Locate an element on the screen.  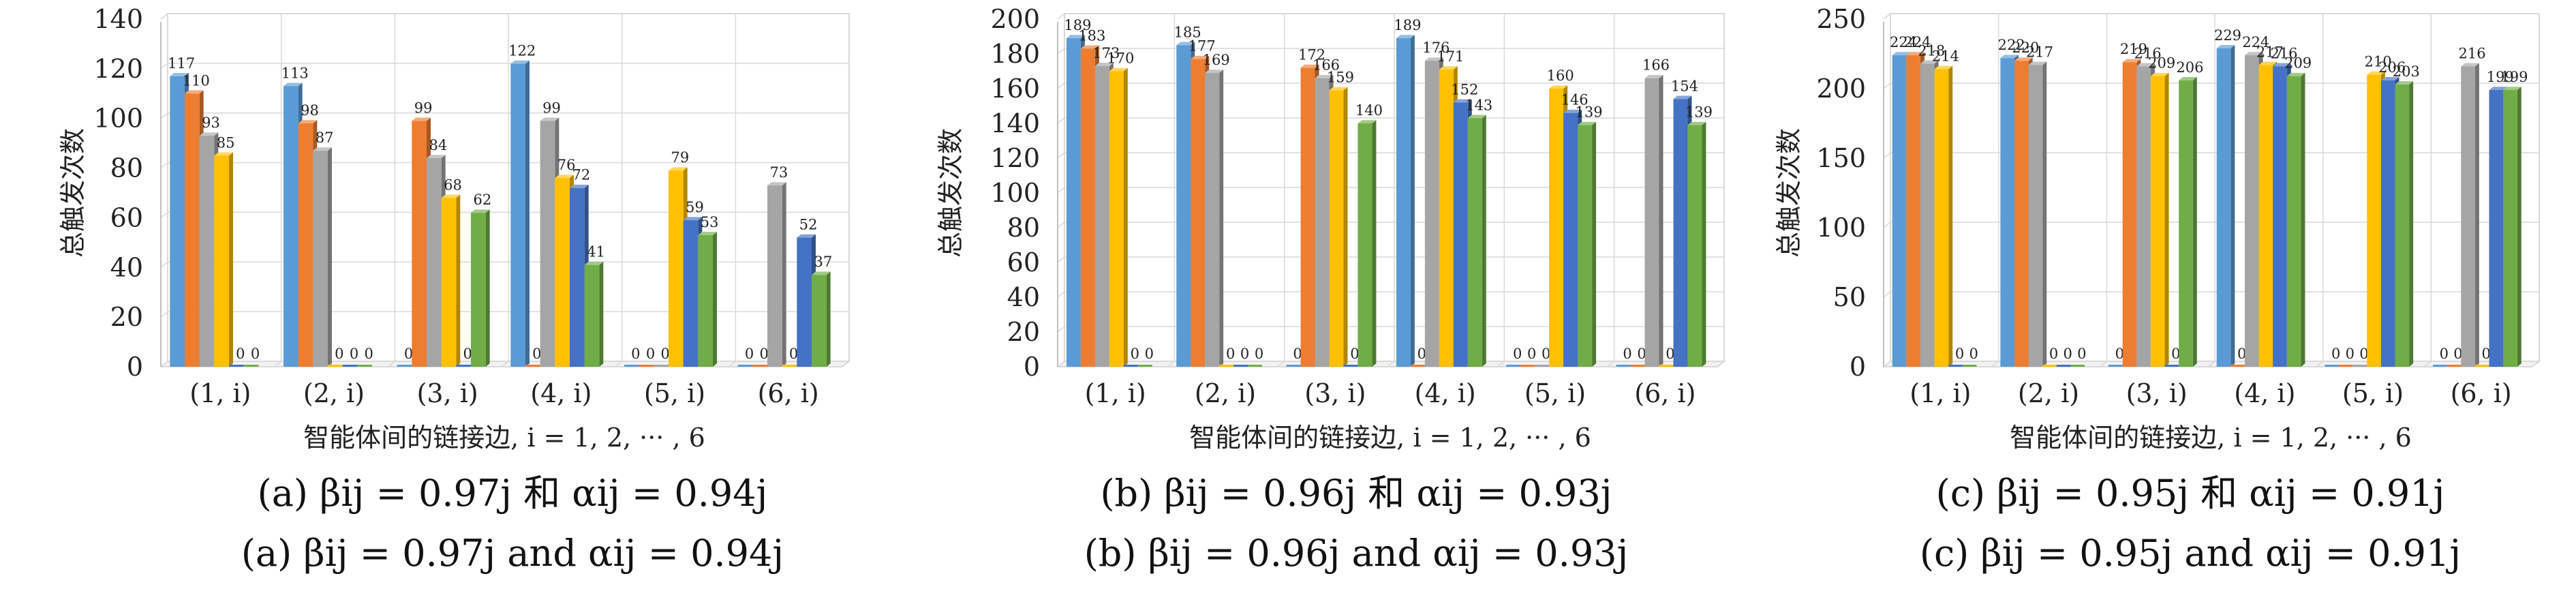
data-label: 68 is located at coordinates (453, 185).